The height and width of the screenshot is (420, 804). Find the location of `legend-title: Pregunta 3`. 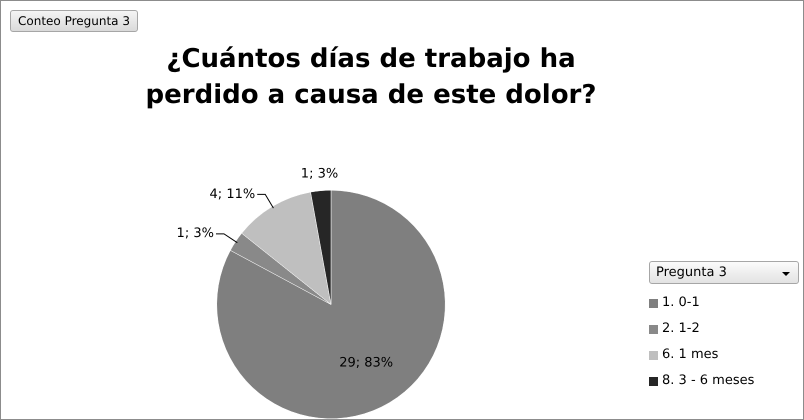

legend-title: Pregunta 3 is located at coordinates (724, 272).